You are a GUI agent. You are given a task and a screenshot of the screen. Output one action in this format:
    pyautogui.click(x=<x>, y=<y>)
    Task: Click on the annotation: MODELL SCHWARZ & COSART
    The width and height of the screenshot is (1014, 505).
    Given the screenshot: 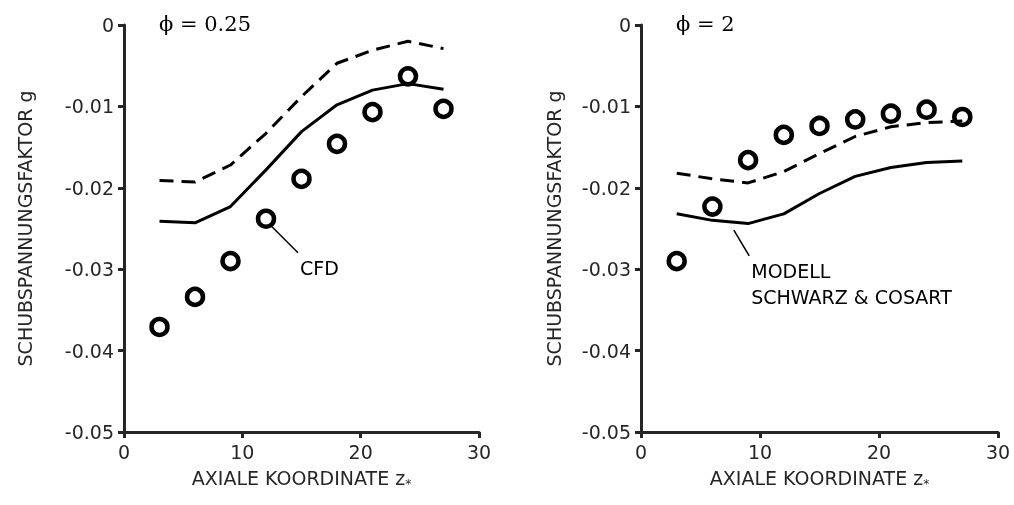 What is the action you would take?
    pyautogui.click(x=852, y=283)
    